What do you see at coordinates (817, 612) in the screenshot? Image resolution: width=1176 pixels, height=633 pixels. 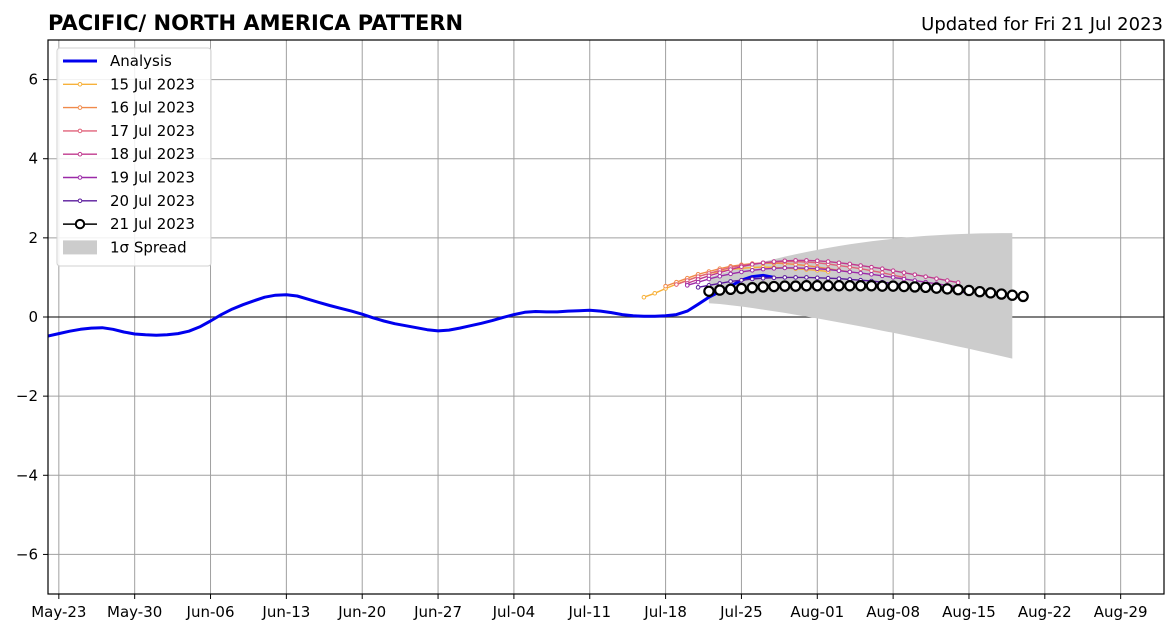 I see `x-tick-label: Aug-01` at bounding box center [817, 612].